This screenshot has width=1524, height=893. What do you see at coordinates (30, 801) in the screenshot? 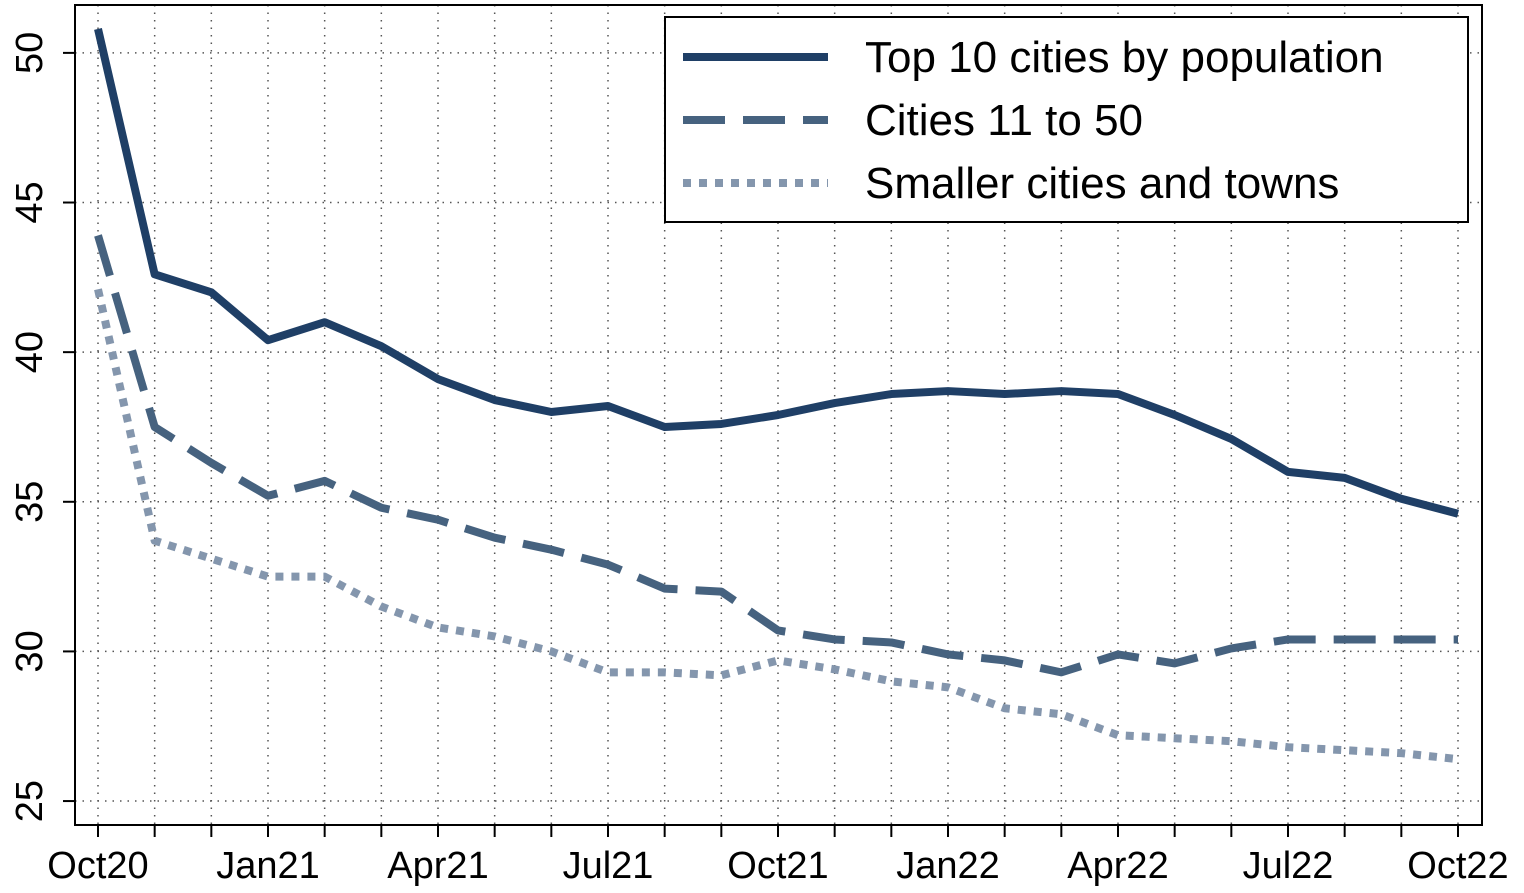
I see `y-tick-label: 25` at bounding box center [30, 801].